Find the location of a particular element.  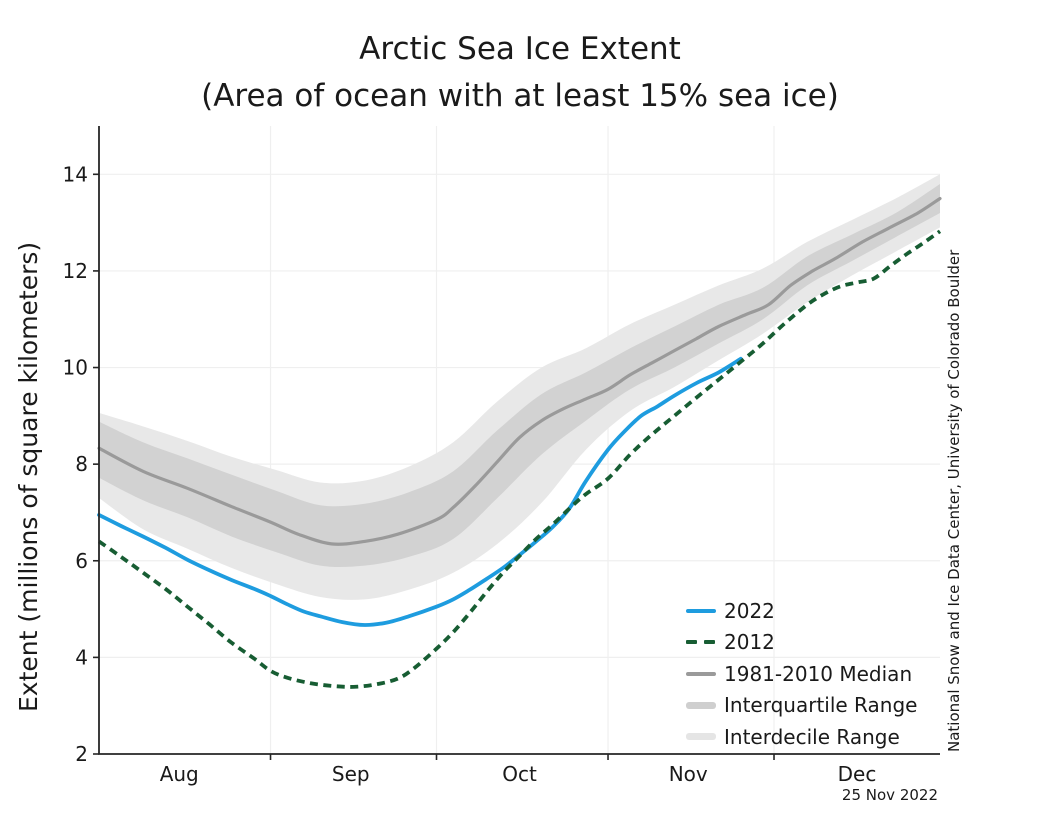

x-tick-label-aug: Aug is located at coordinates (179, 774).